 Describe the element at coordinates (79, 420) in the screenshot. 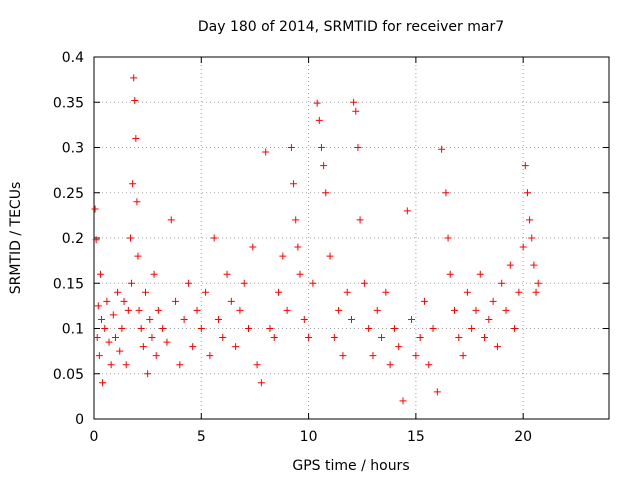

I see `y-tick-label: 0` at that location.